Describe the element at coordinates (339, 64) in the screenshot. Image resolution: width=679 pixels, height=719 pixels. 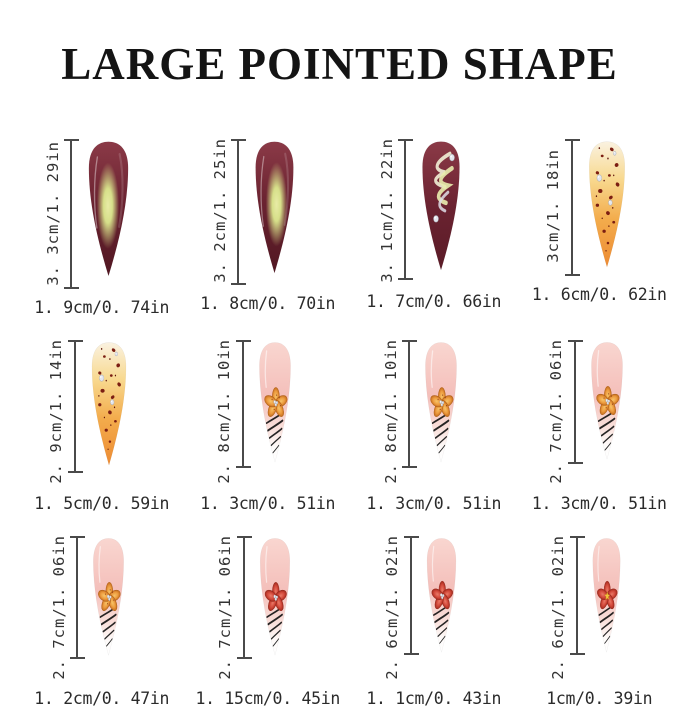
I see `page-title: LARGE POINTED SHAPE` at that location.